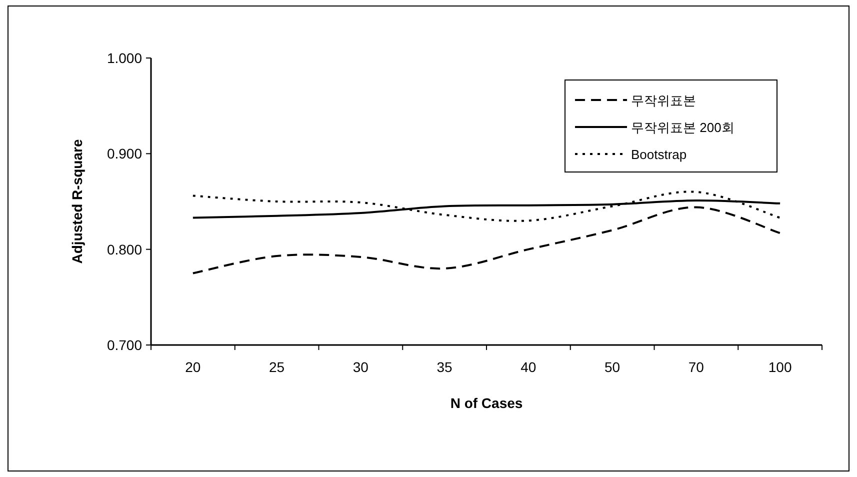  I want to click on x-tick-label: 100, so click(780, 367).